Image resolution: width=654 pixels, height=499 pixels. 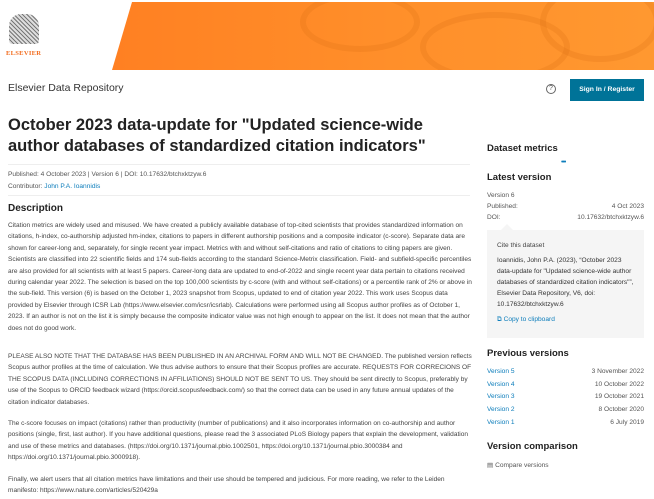 What do you see at coordinates (532, 446) in the screenshot?
I see `version-comparison-heading: Version comparison` at bounding box center [532, 446].